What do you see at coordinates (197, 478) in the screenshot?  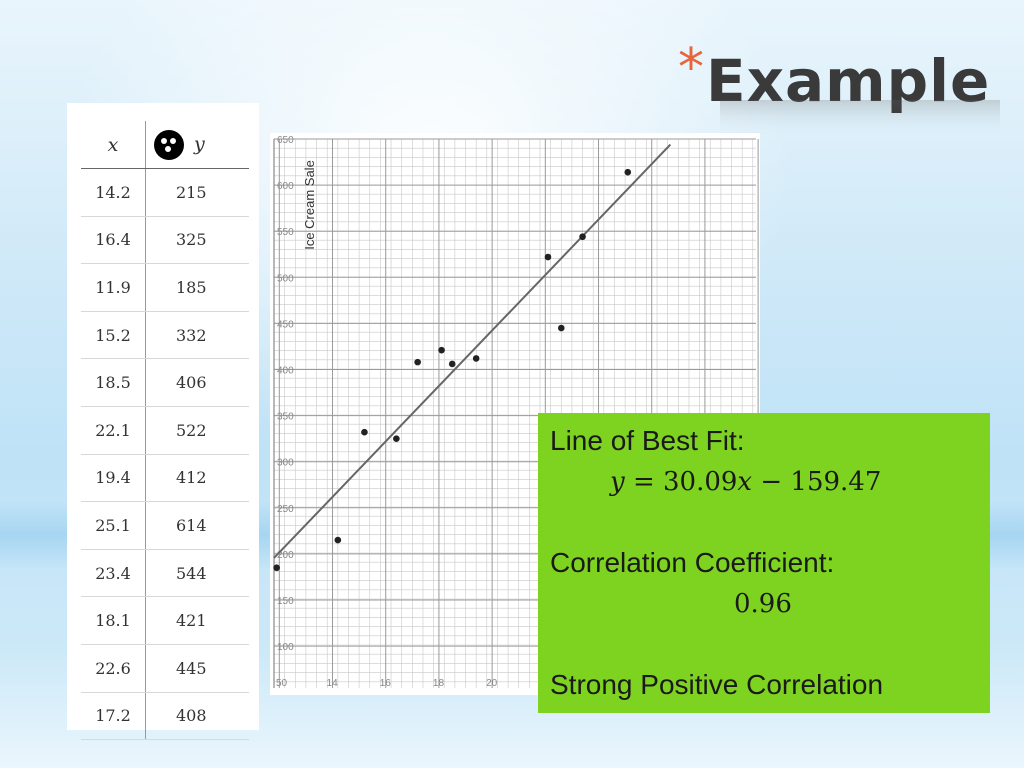 I see `cell-y: 412` at bounding box center [197, 478].